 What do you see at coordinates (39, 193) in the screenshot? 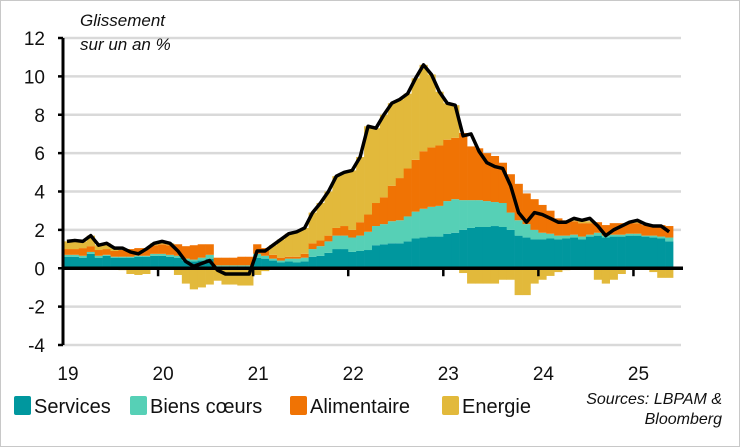
I see `y-tick-label: 4` at bounding box center [39, 193].